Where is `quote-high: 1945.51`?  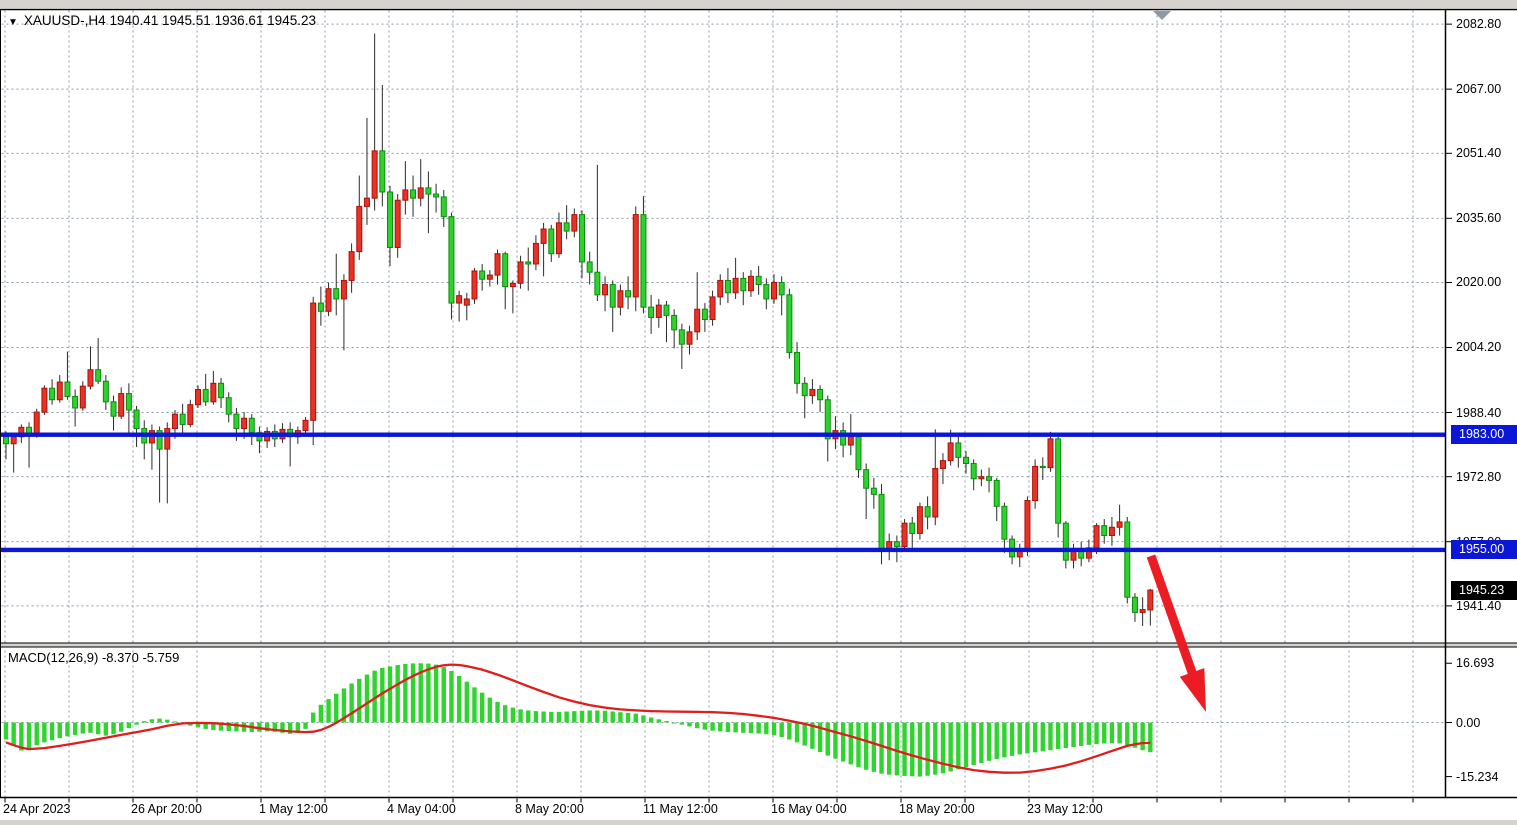 quote-high: 1945.51 is located at coordinates (186, 20).